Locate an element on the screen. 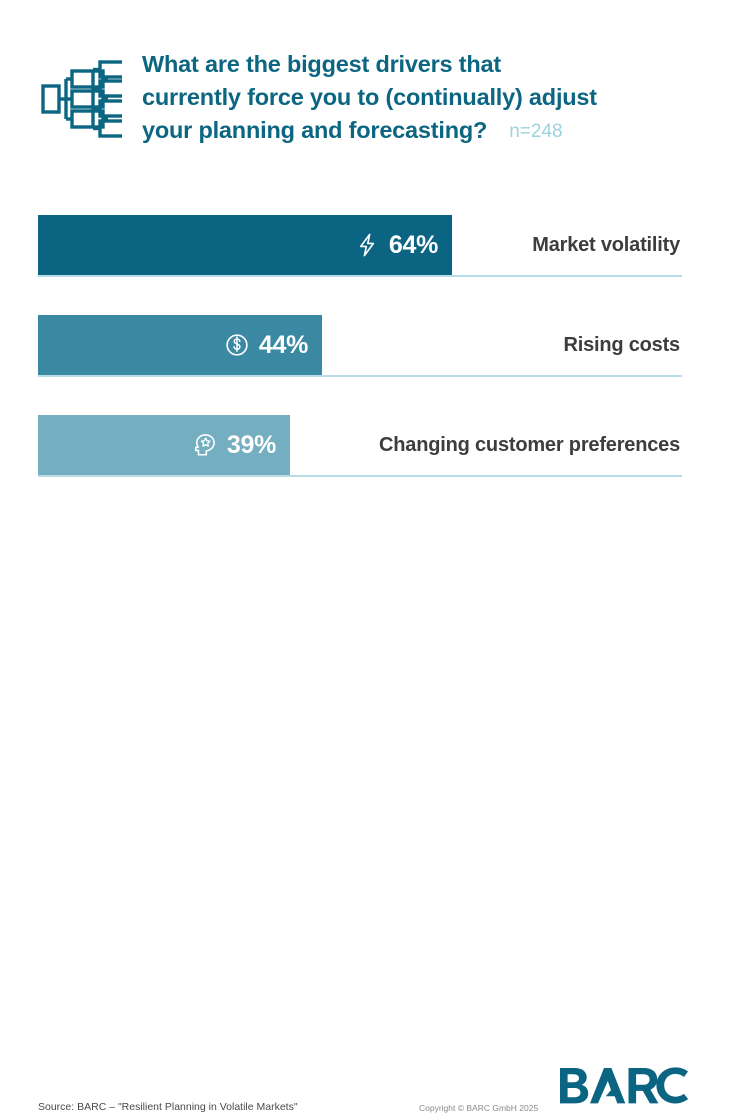  bar-row: 39% Changing customer preferences is located at coordinates (360, 449).